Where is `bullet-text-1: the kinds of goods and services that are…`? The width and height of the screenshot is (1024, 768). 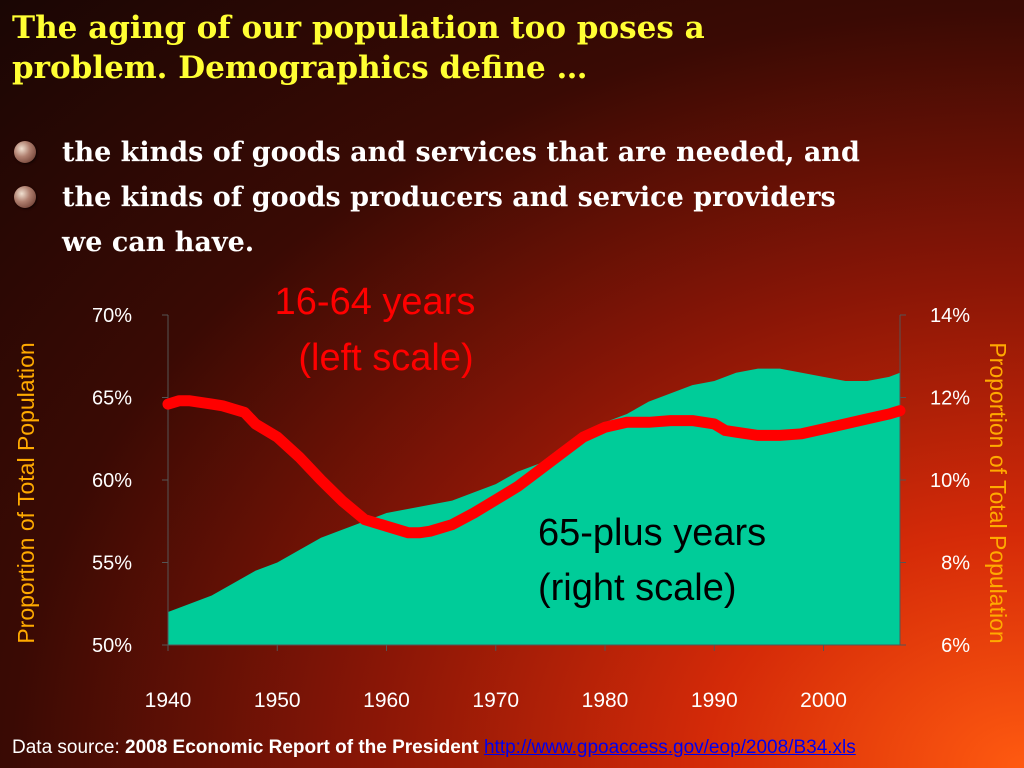 bullet-text-1: the kinds of goods and services that are… is located at coordinates (461, 152).